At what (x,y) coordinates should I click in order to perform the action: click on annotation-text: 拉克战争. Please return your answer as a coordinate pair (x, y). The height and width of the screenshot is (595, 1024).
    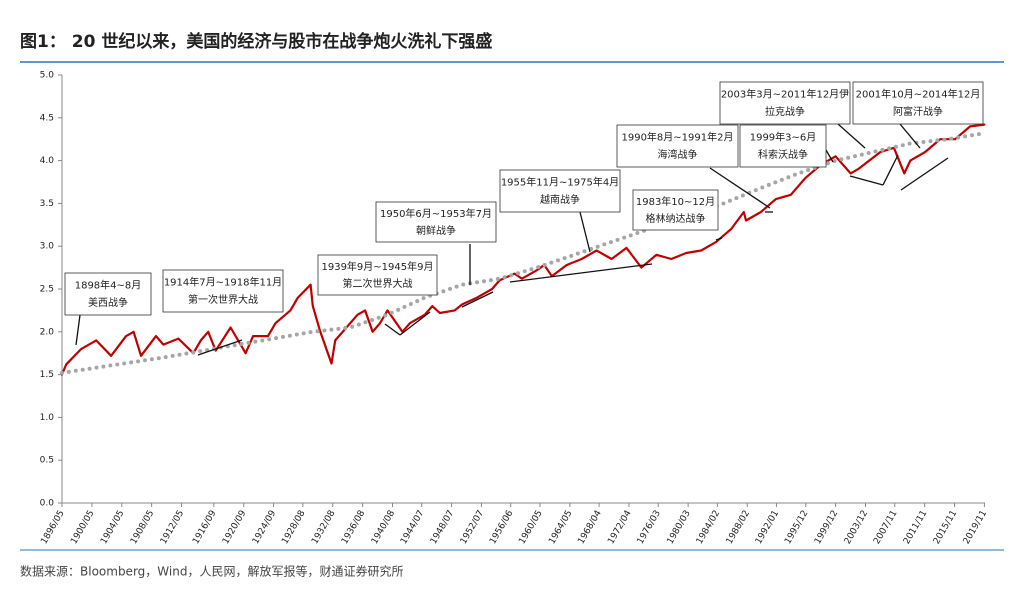
    Looking at the image, I should click on (785, 111).